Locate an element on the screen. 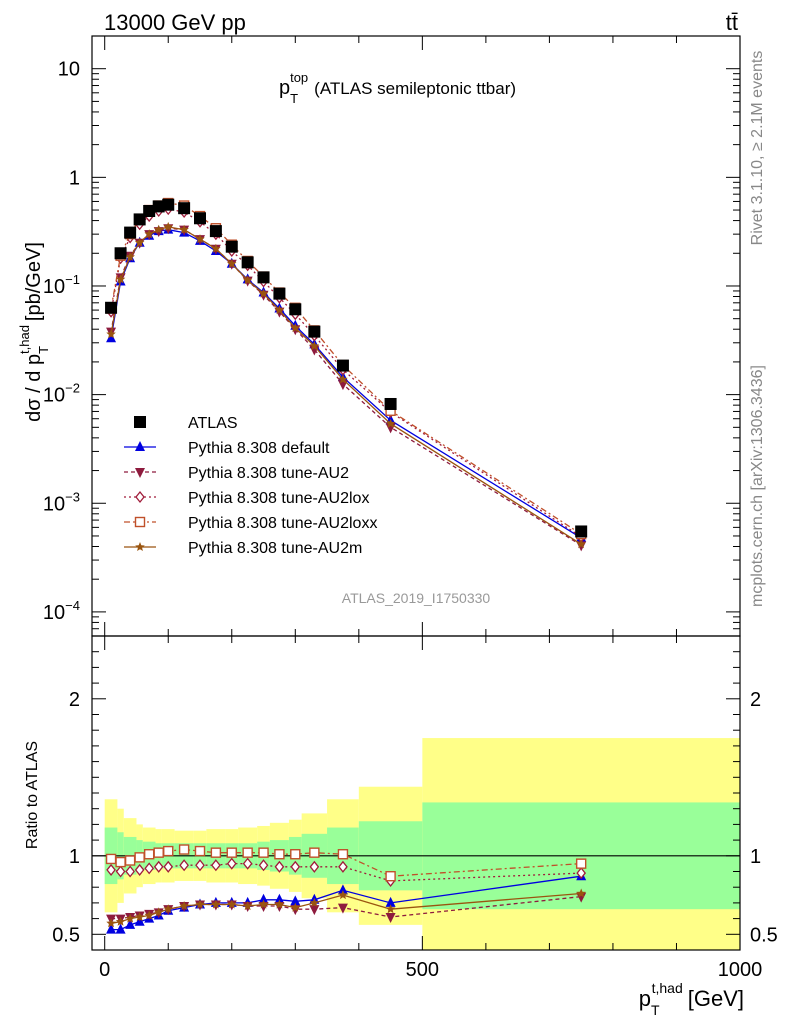 The image size is (786, 1024). rivet-version-label: Rivet 3.1.10, ≥ 2.1M events is located at coordinates (757, 148).